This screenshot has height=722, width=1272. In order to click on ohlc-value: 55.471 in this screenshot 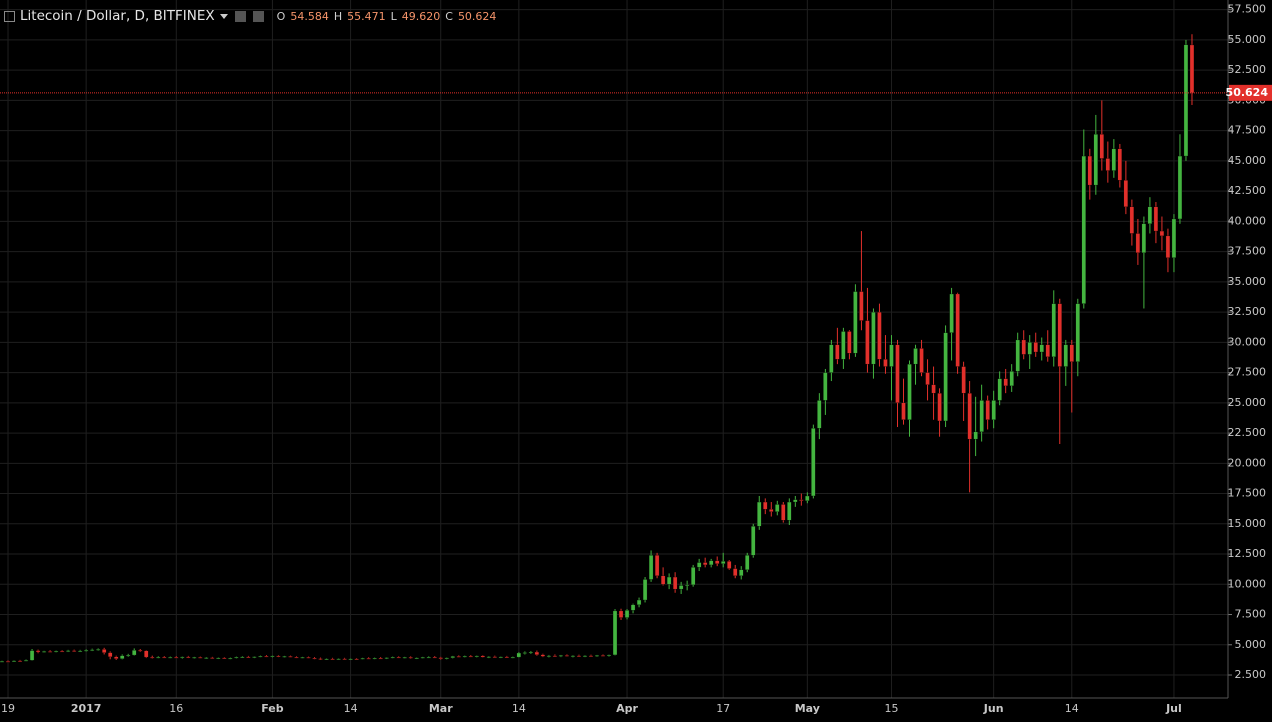, I will do `click(366, 16)`.